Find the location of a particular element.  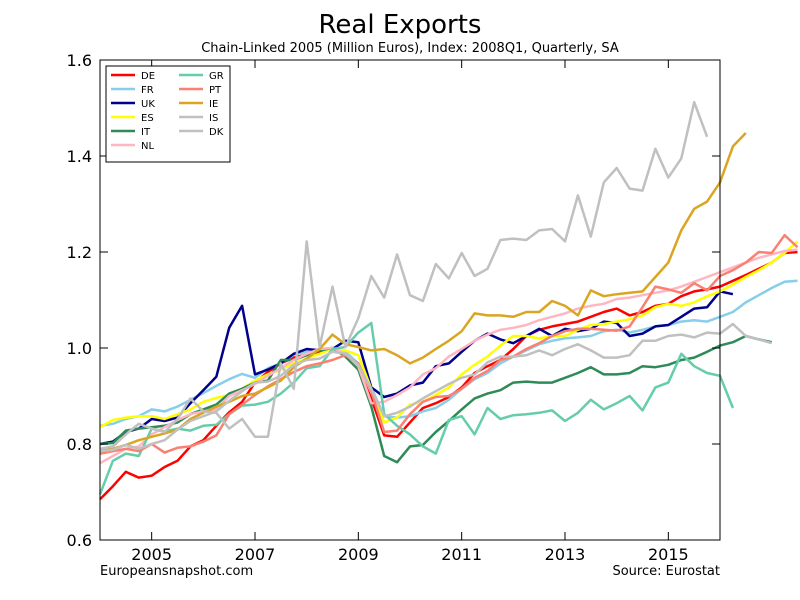

legend-label-fr: FR is located at coordinates (147, 90).